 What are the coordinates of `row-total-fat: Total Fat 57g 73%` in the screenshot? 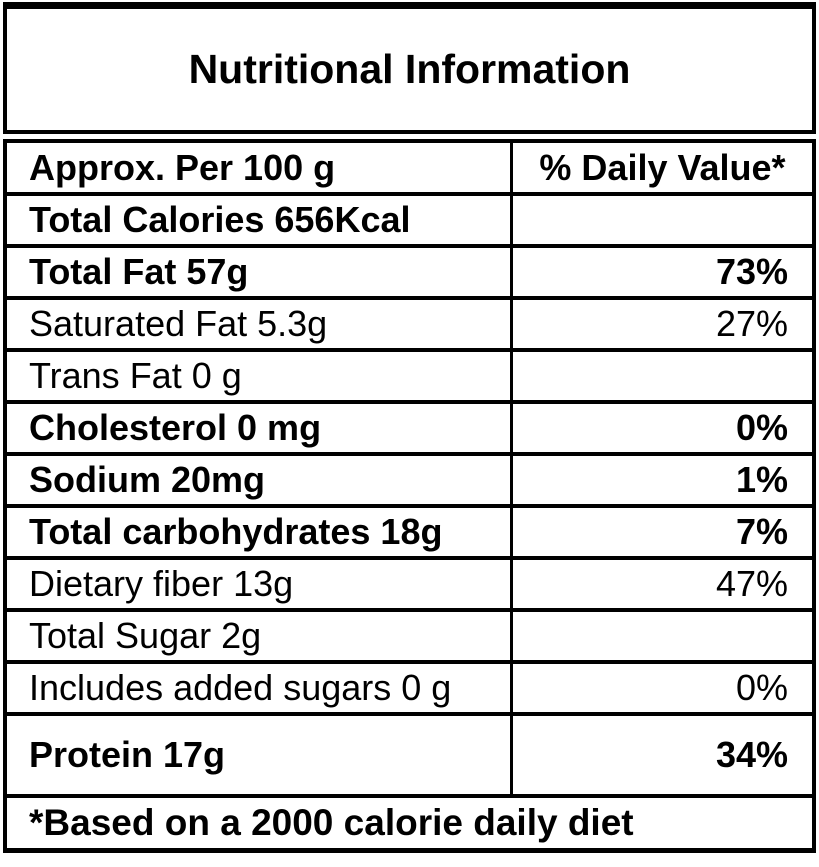 It's located at (409, 270).